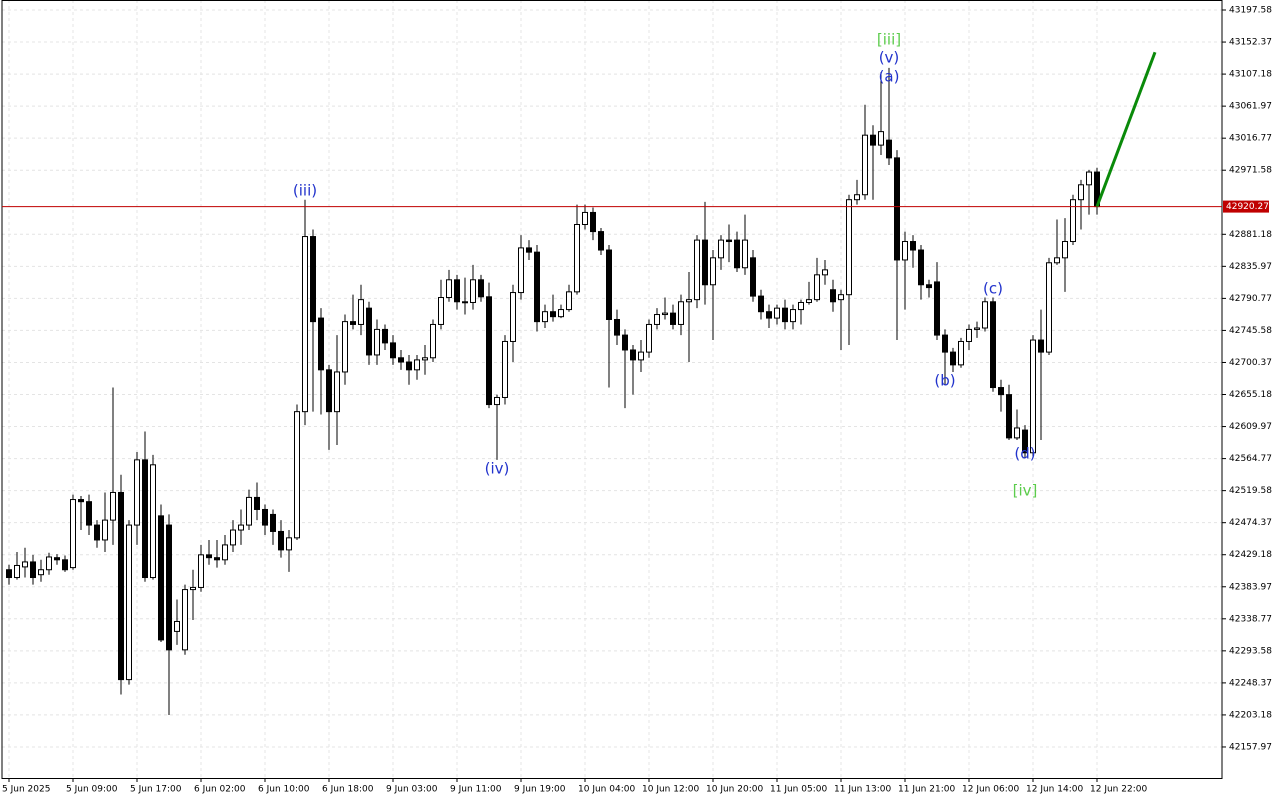 This screenshot has width=1280, height=800. Describe the element at coordinates (540, 790) in the screenshot. I see `x-tick-label: 9 Jun 19:00` at that location.